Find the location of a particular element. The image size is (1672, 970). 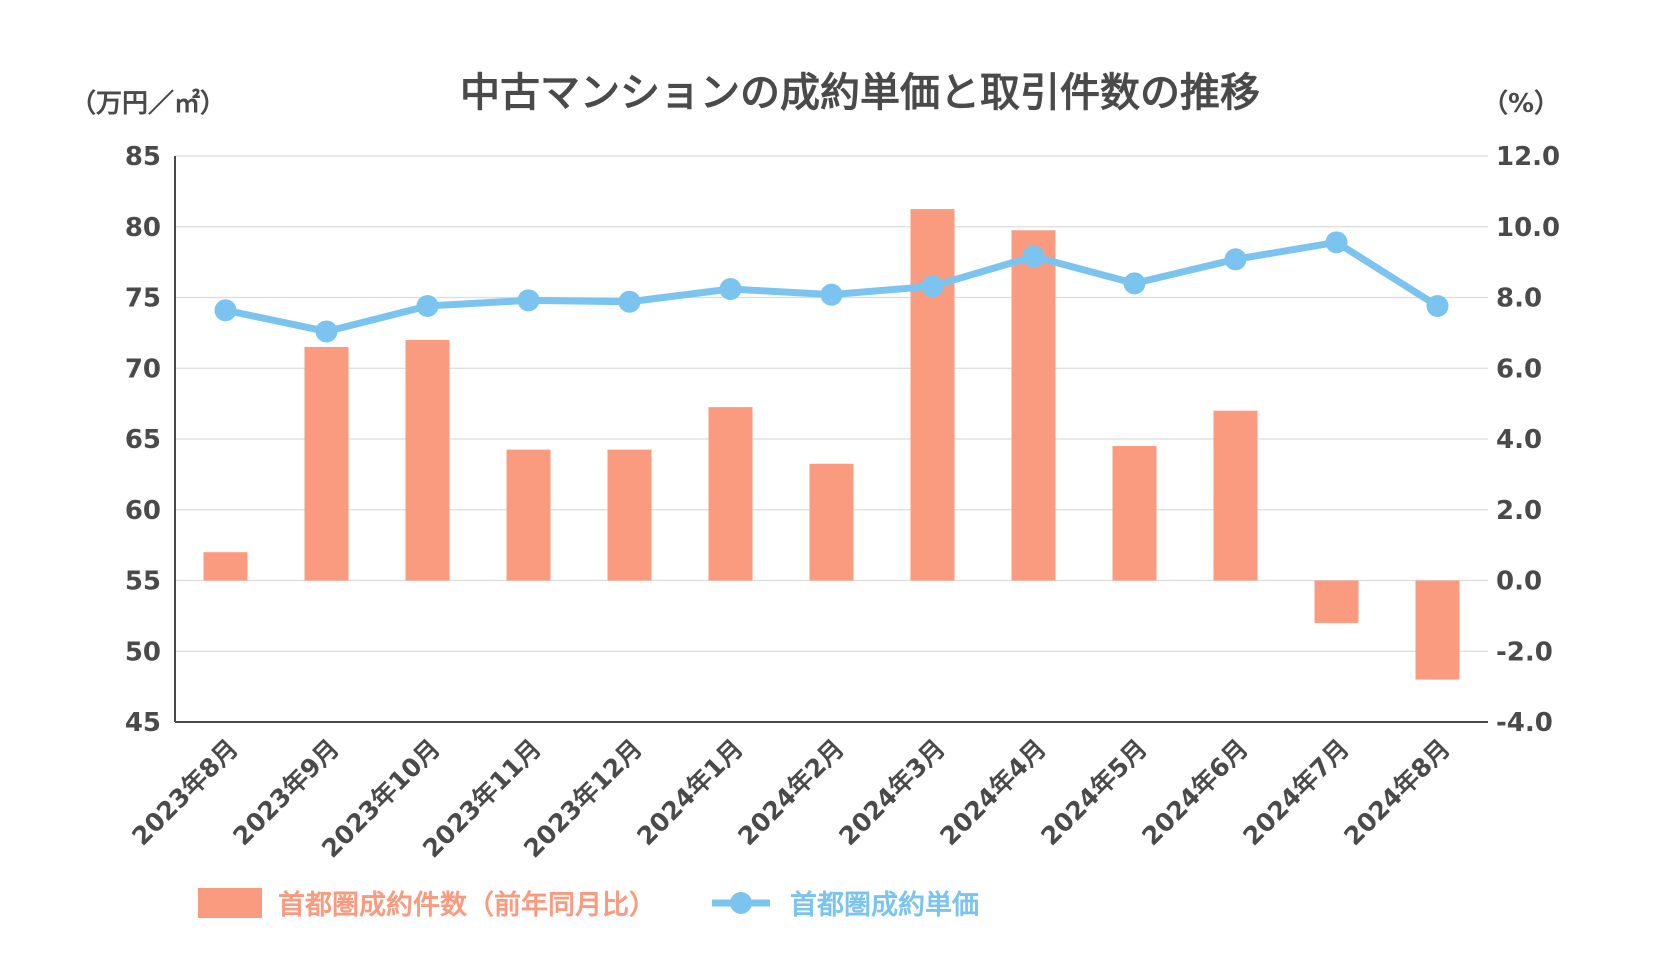

right-tick-label: 10.0 is located at coordinates (1528, 228).